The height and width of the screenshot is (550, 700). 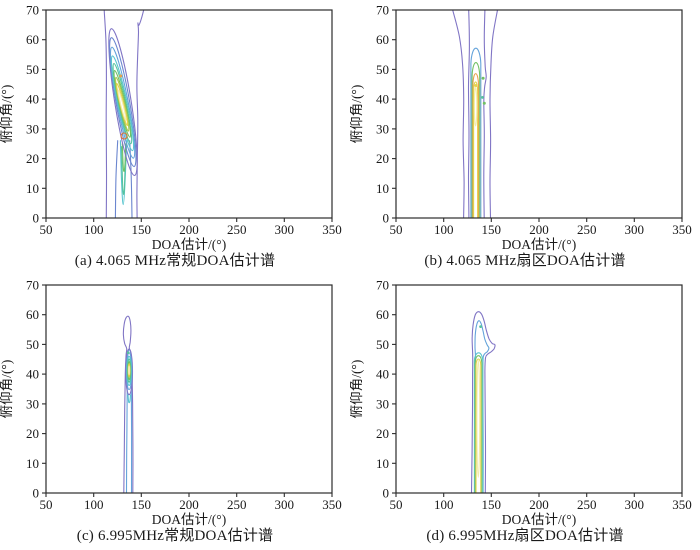 What do you see at coordinates (525, 536) in the screenshot?
I see `subplot-d-caption: (d) 6.995MHz扇区DOA估计谱` at bounding box center [525, 536].